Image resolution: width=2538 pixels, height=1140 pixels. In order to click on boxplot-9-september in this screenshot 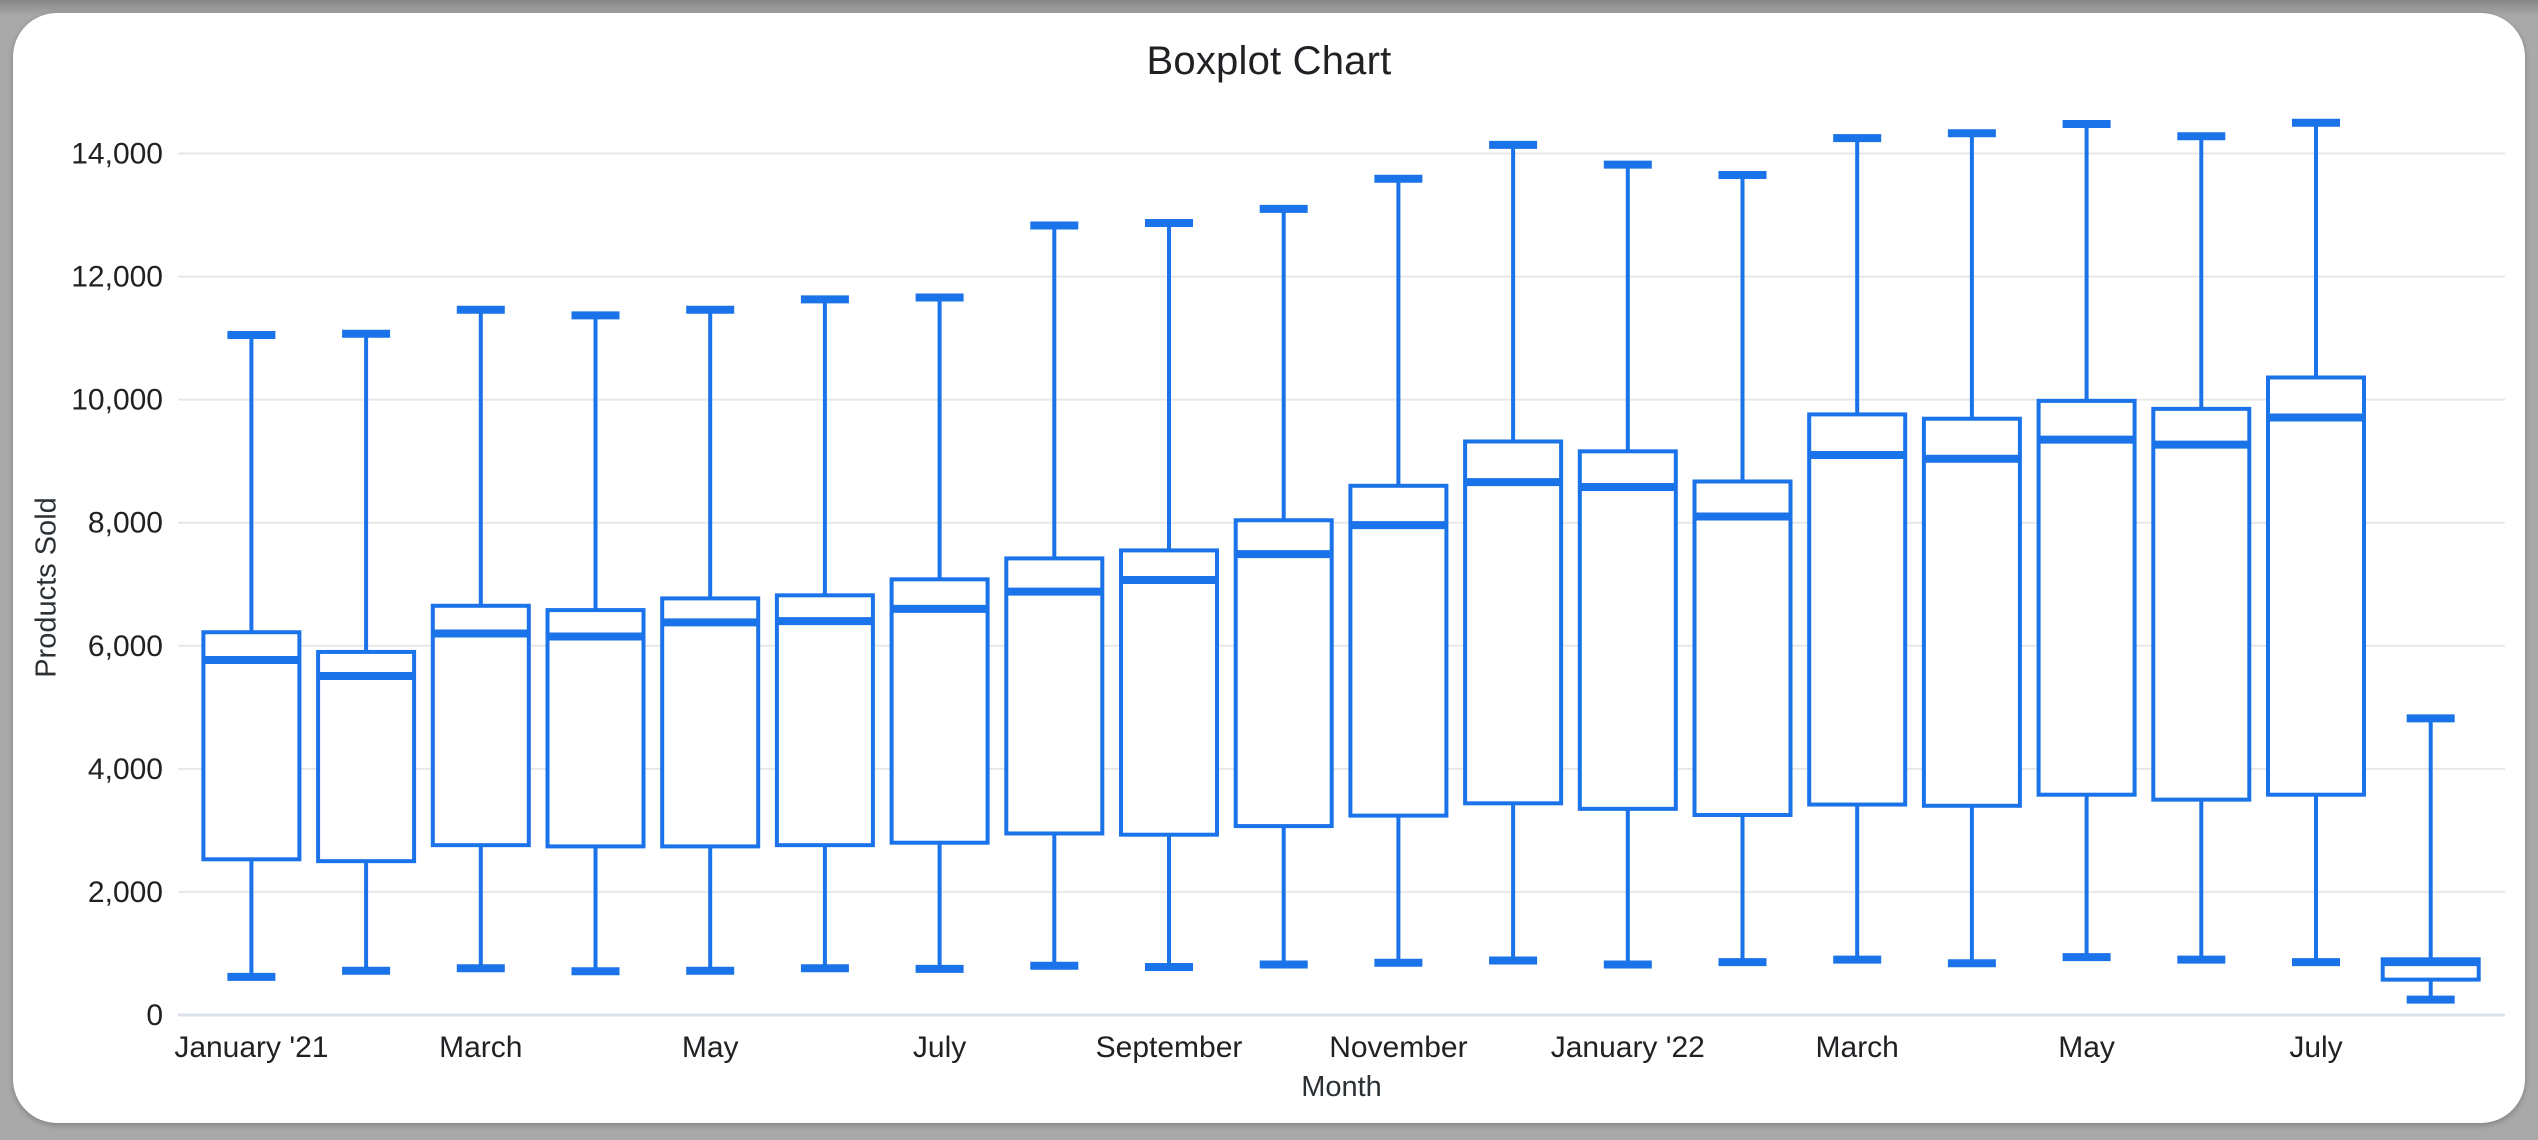, I will do `click(1169, 595)`.